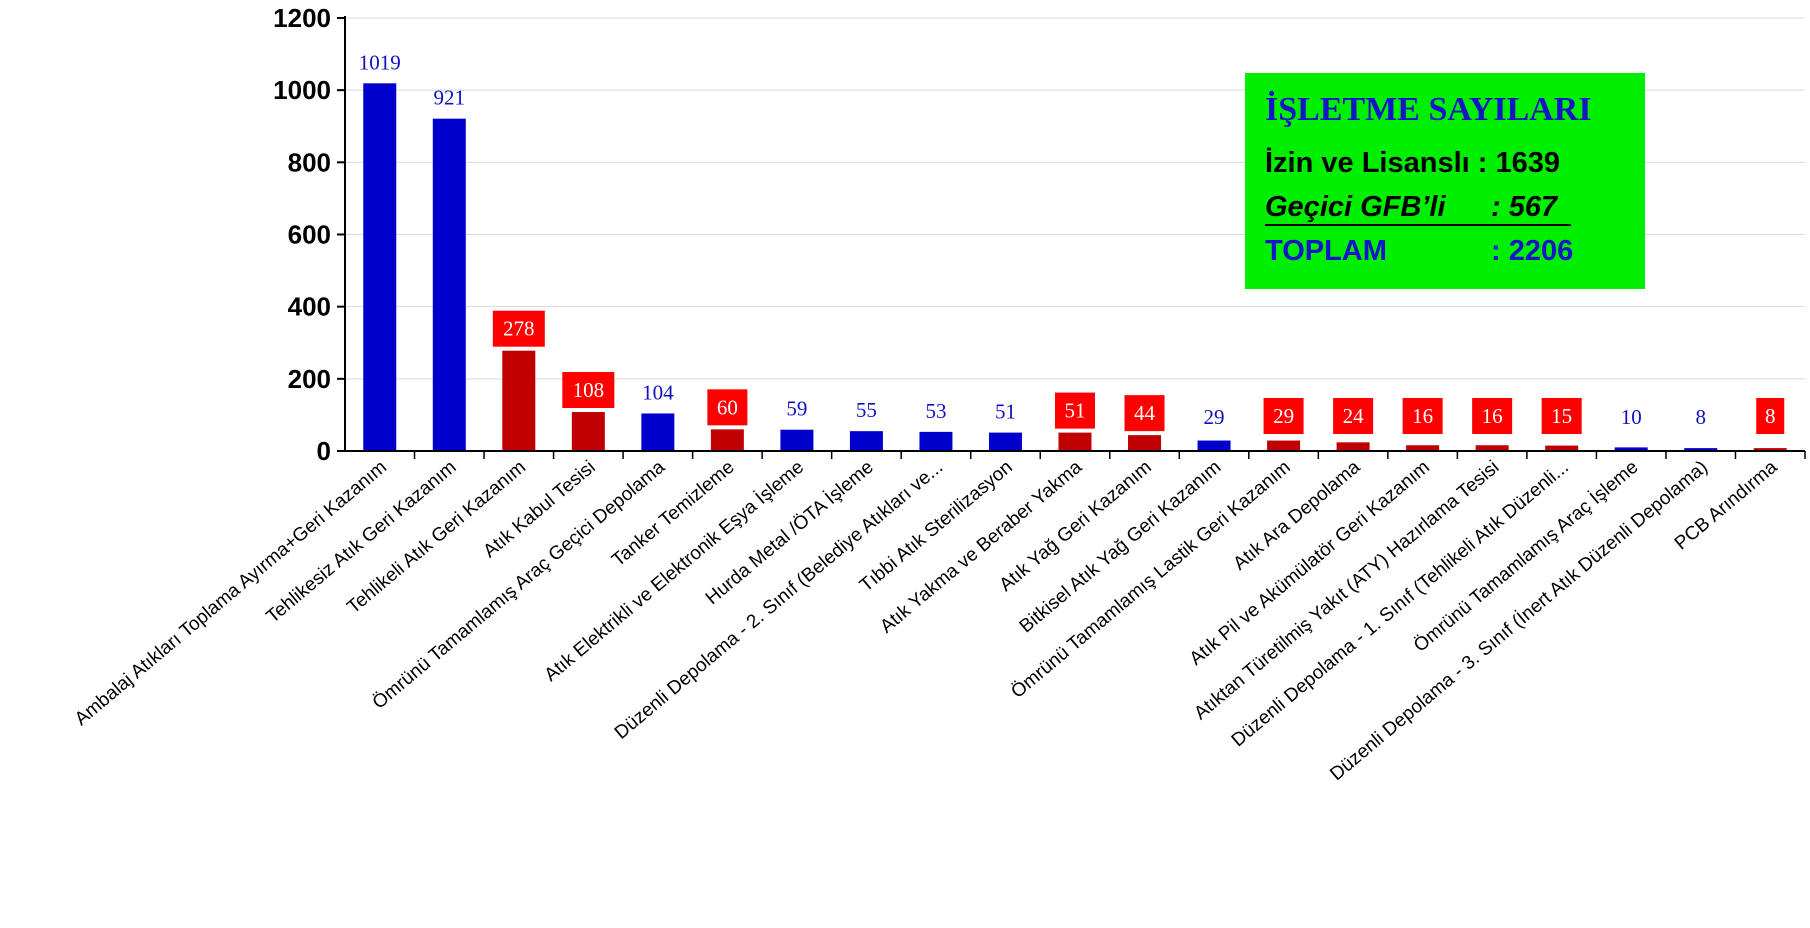 The height and width of the screenshot is (928, 1810). I want to click on data-label: 24, so click(1354, 416).